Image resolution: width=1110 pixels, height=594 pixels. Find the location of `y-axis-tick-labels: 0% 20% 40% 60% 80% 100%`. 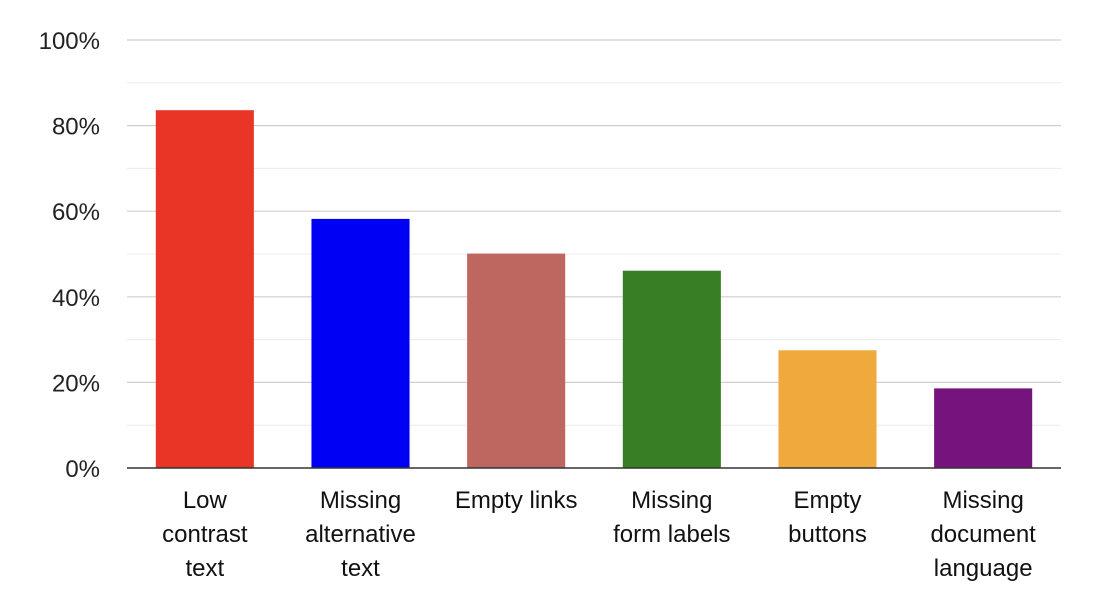

y-axis-tick-labels: 0% 20% 40% 60% 80% 100% is located at coordinates (69, 255).